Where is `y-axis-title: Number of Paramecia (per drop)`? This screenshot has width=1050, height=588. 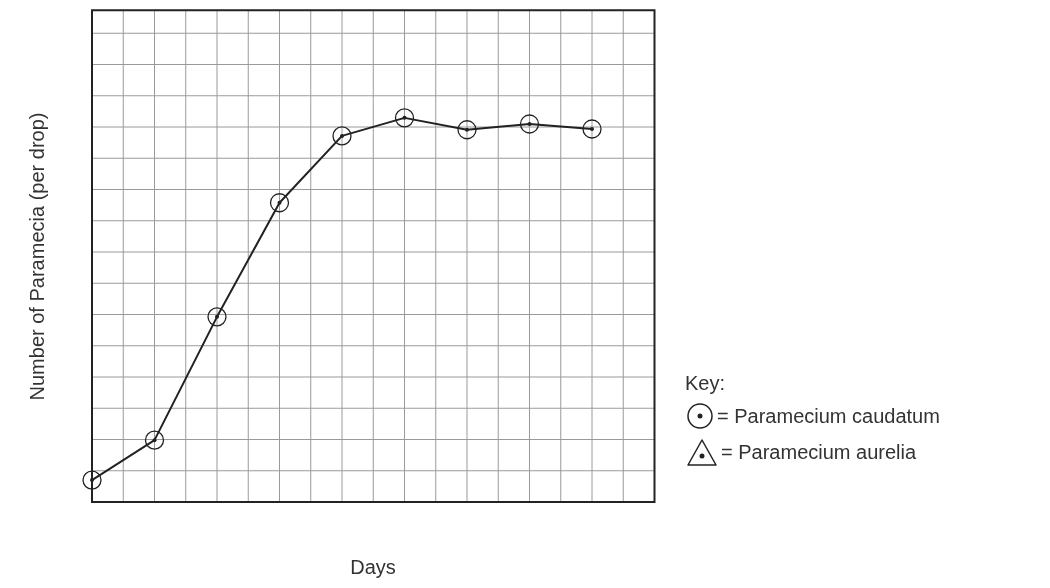
y-axis-title: Number of Paramecia (per drop) is located at coordinates (38, 256).